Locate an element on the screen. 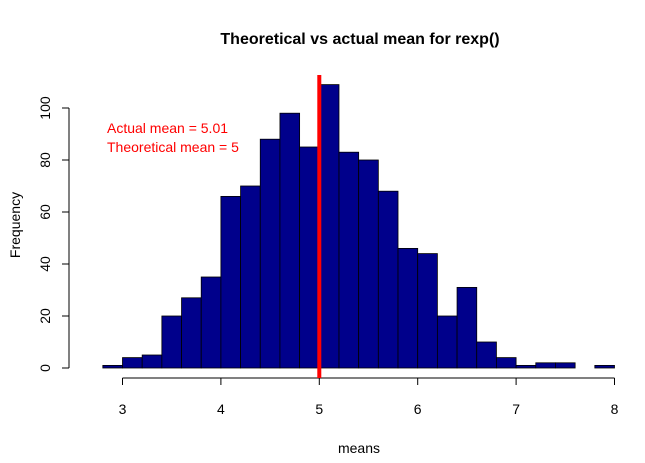  y-tick-label: 40 is located at coordinates (45, 264).